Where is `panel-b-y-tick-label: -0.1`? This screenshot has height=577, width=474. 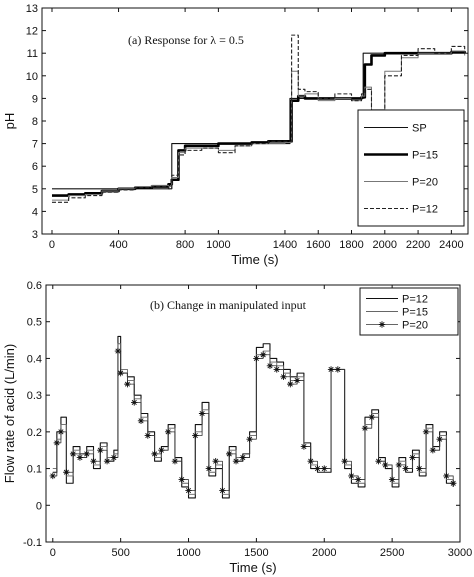
panel-b-y-tick-label: -0.1 is located at coordinates (32, 543).